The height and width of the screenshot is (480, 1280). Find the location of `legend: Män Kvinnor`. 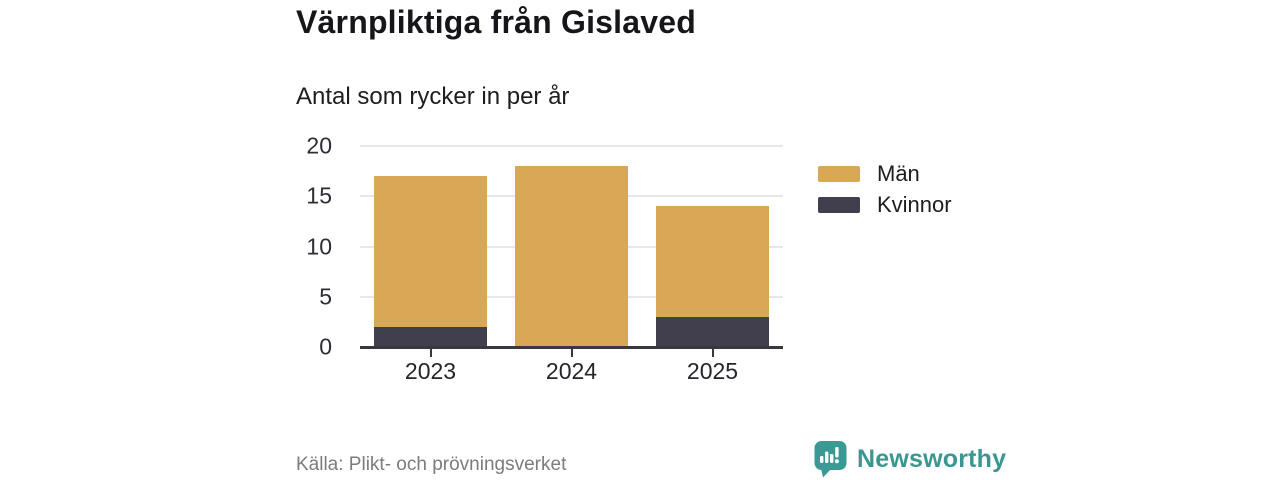

legend: Män Kvinnor is located at coordinates (885, 189).